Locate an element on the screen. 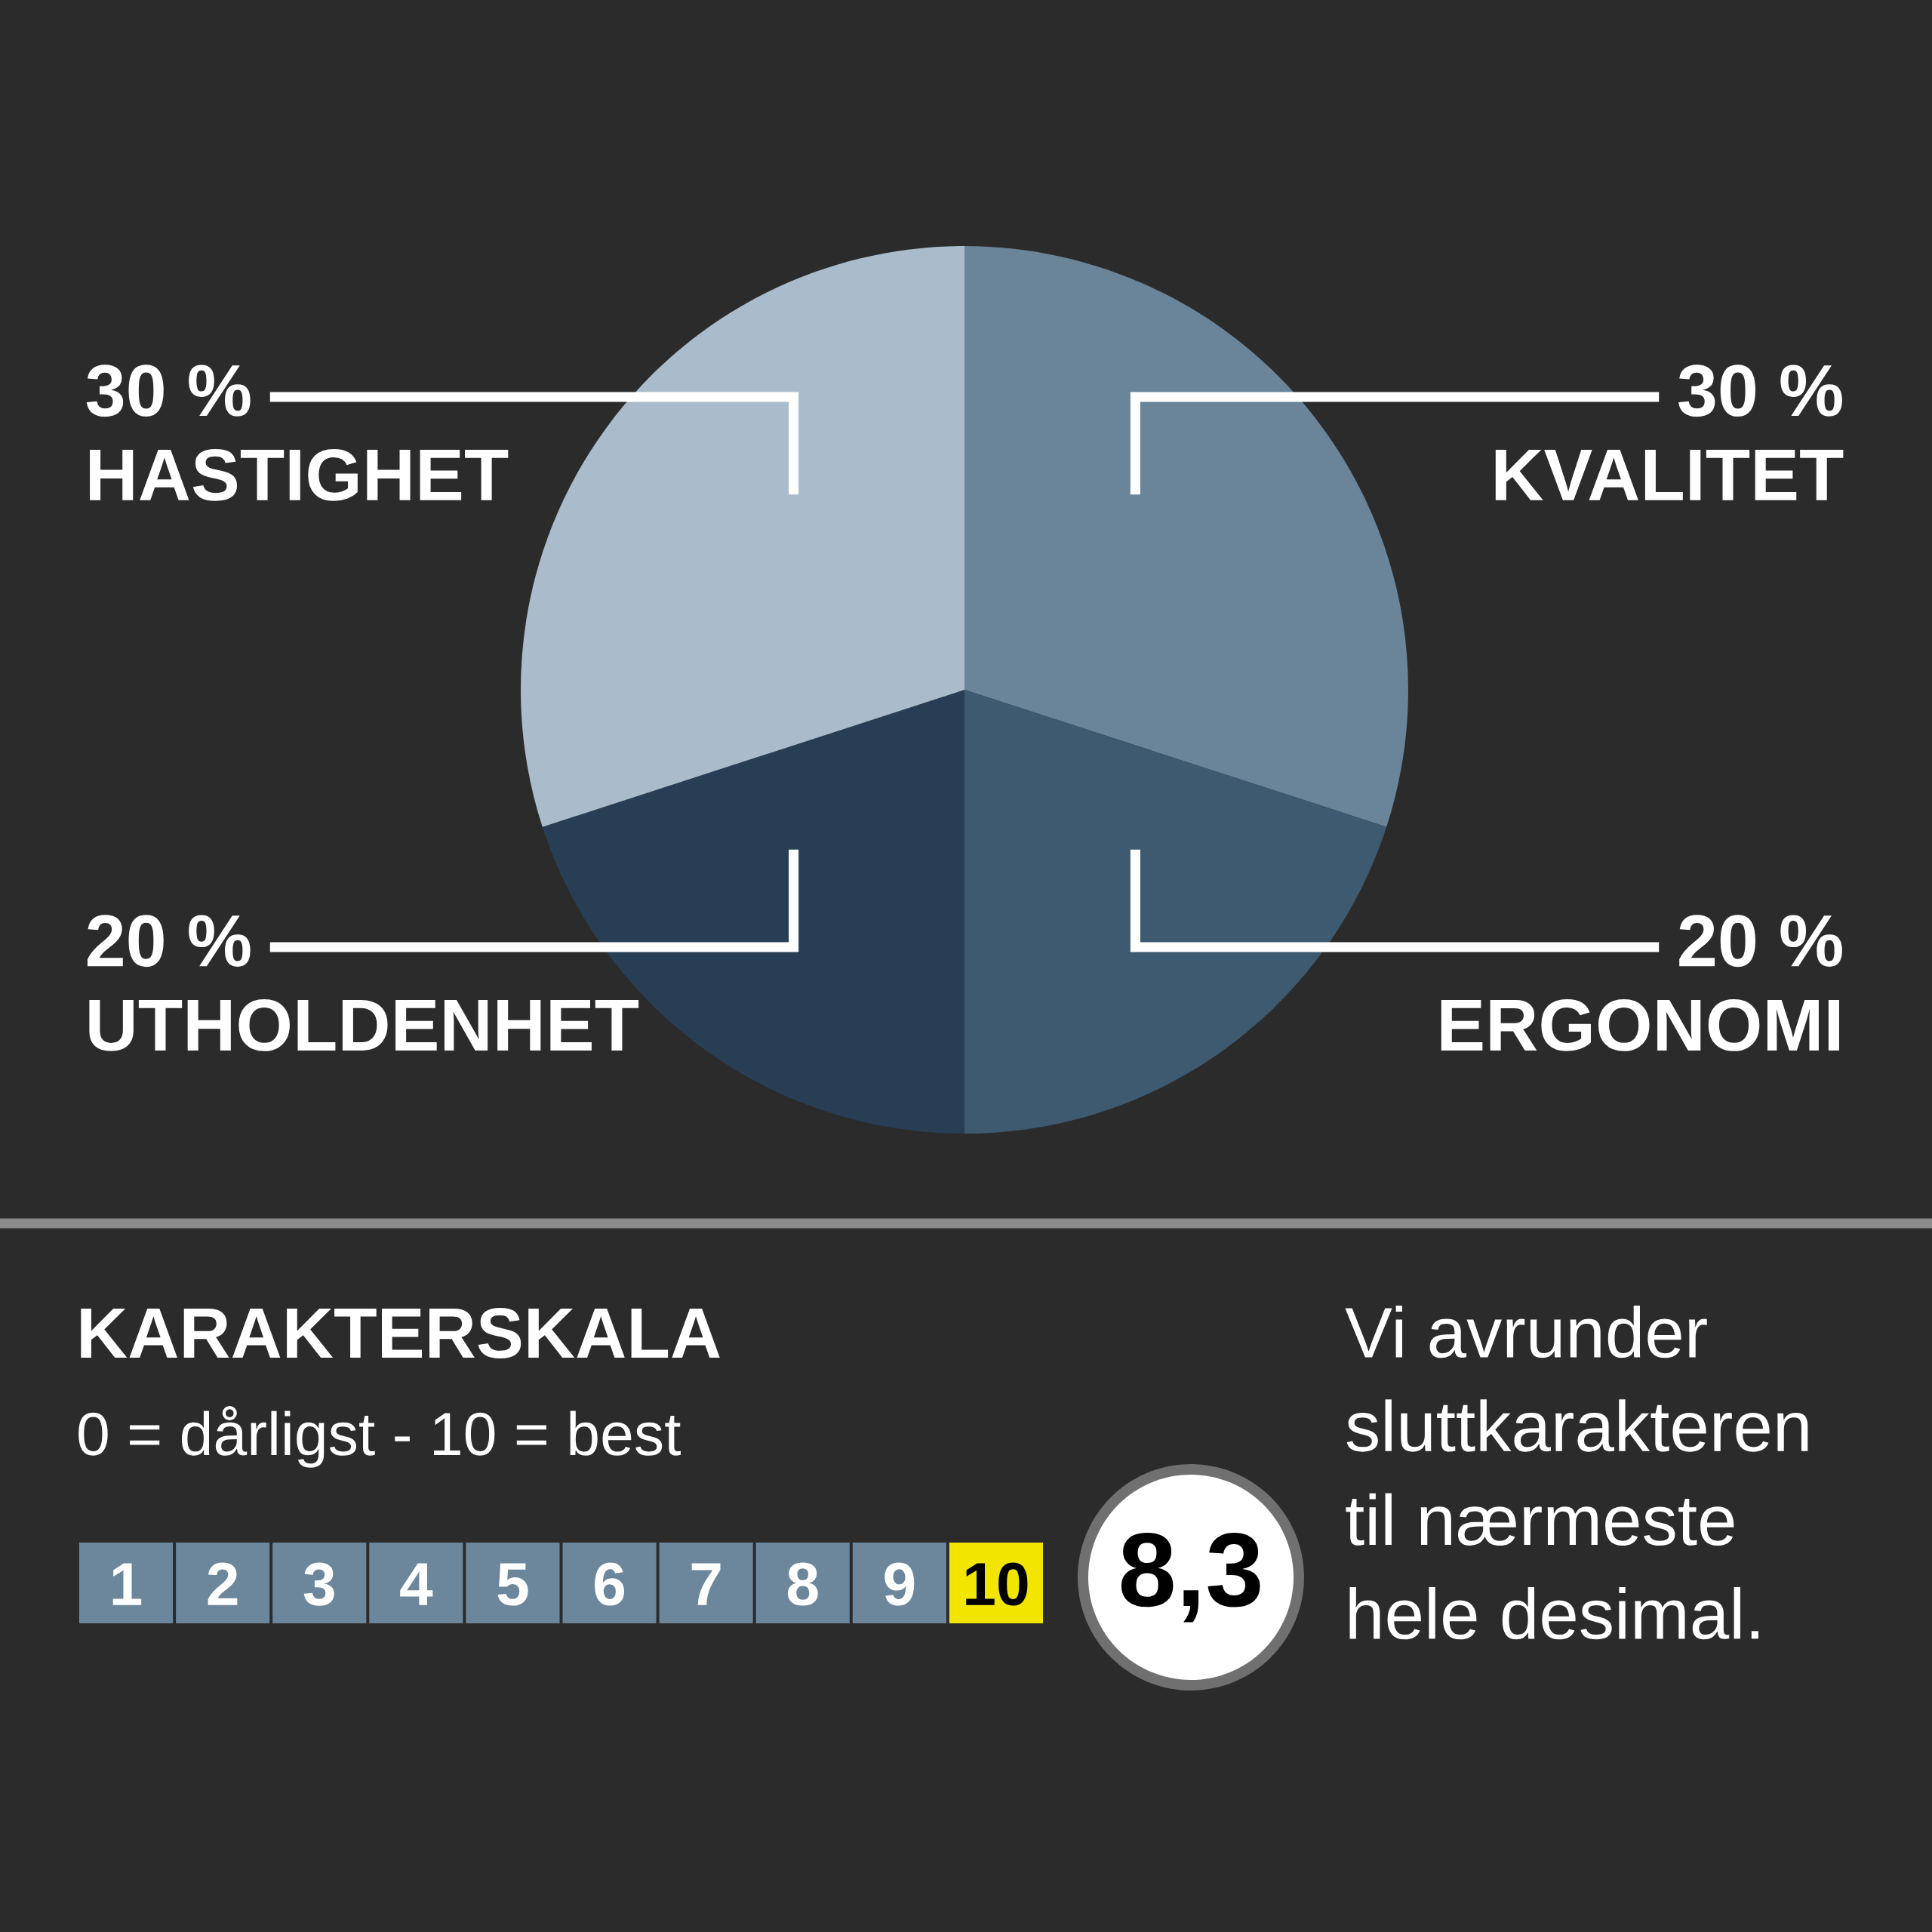  text: 8,3 is located at coordinates (1190, 1577).